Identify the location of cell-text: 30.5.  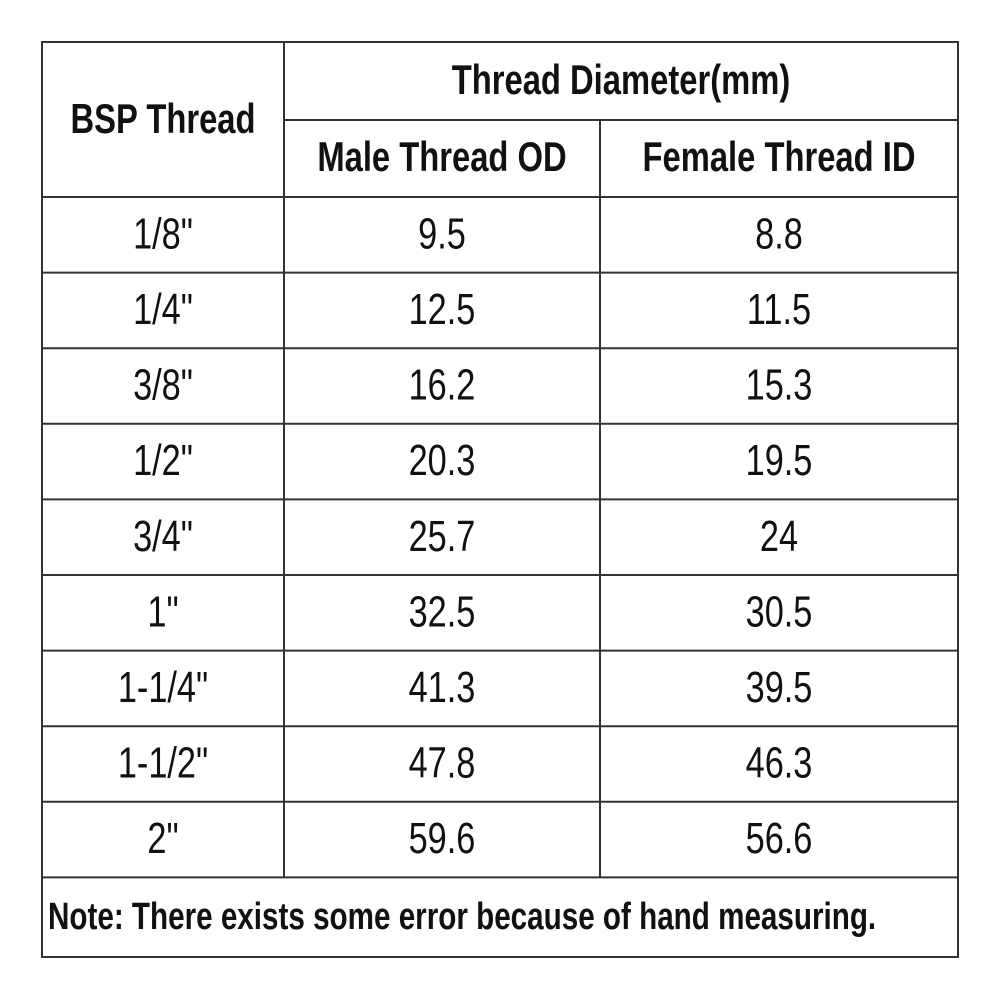
(779, 611).